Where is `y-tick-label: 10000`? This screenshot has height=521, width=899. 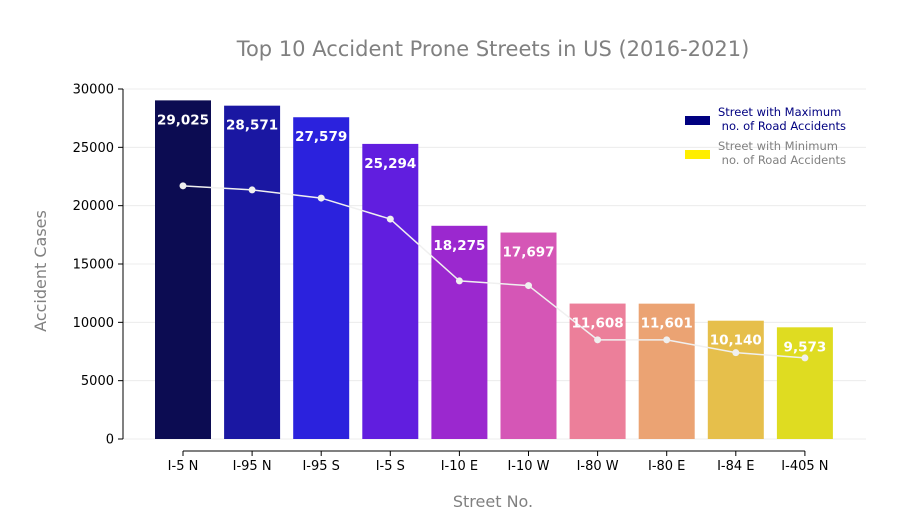 y-tick-label: 10000 is located at coordinates (93, 323).